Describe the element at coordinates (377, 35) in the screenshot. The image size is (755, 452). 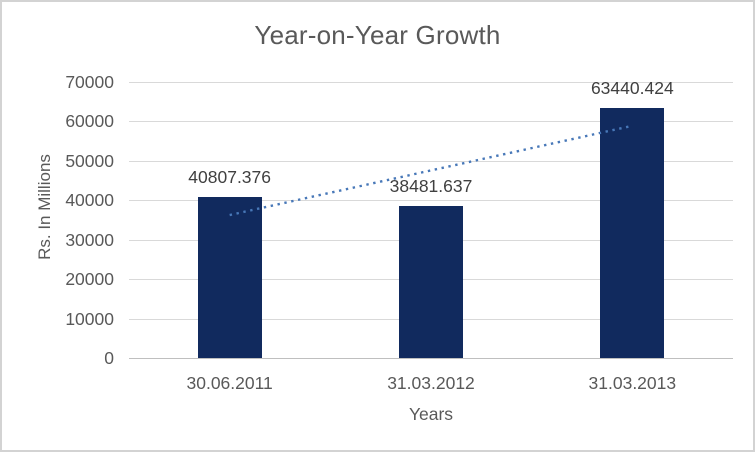
I see `chart-title: Year-on-Year Growth` at that location.